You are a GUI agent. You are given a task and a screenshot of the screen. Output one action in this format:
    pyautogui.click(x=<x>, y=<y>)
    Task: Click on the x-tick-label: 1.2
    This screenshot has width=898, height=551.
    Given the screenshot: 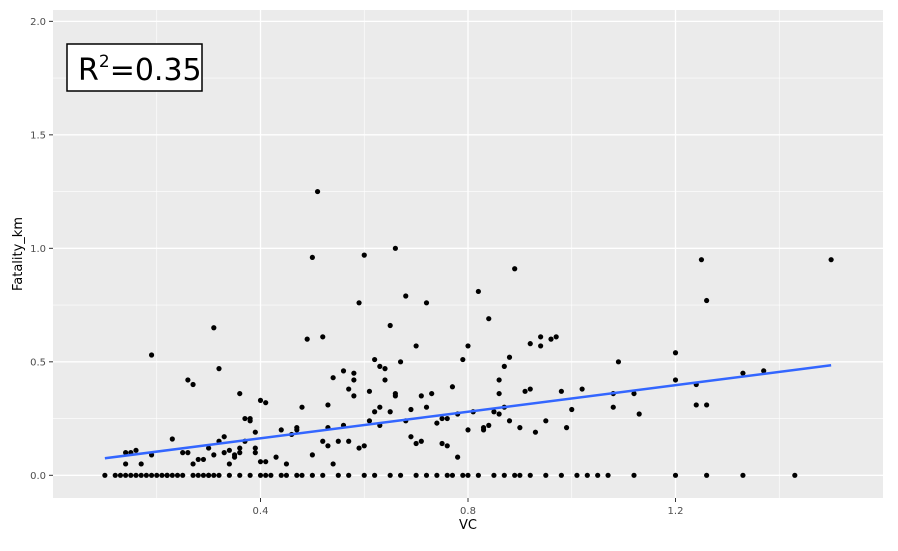 What is the action you would take?
    pyautogui.click(x=676, y=511)
    